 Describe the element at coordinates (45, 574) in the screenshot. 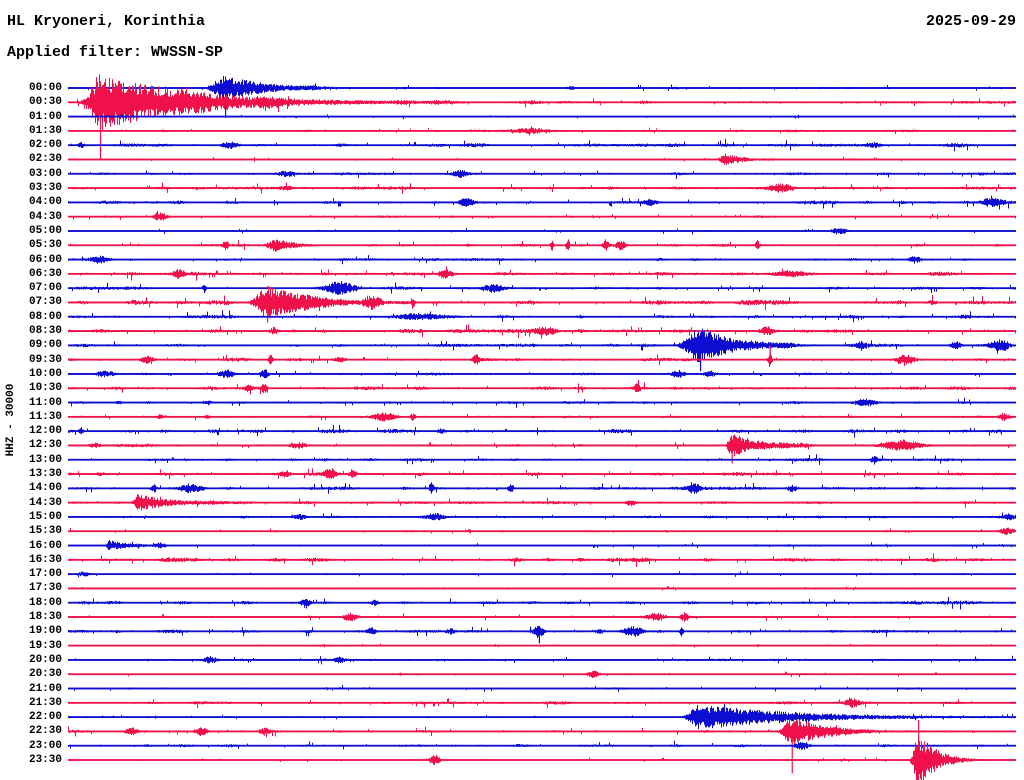

I see `time-label: 17:00` at that location.